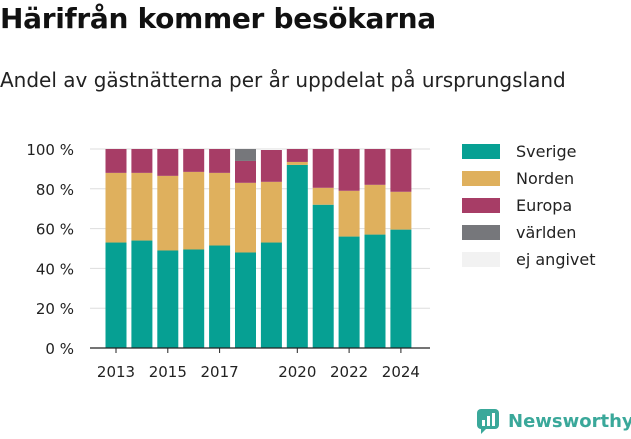 The image size is (631, 439). I want to click on legend-swatch-varlden, so click(481, 232).